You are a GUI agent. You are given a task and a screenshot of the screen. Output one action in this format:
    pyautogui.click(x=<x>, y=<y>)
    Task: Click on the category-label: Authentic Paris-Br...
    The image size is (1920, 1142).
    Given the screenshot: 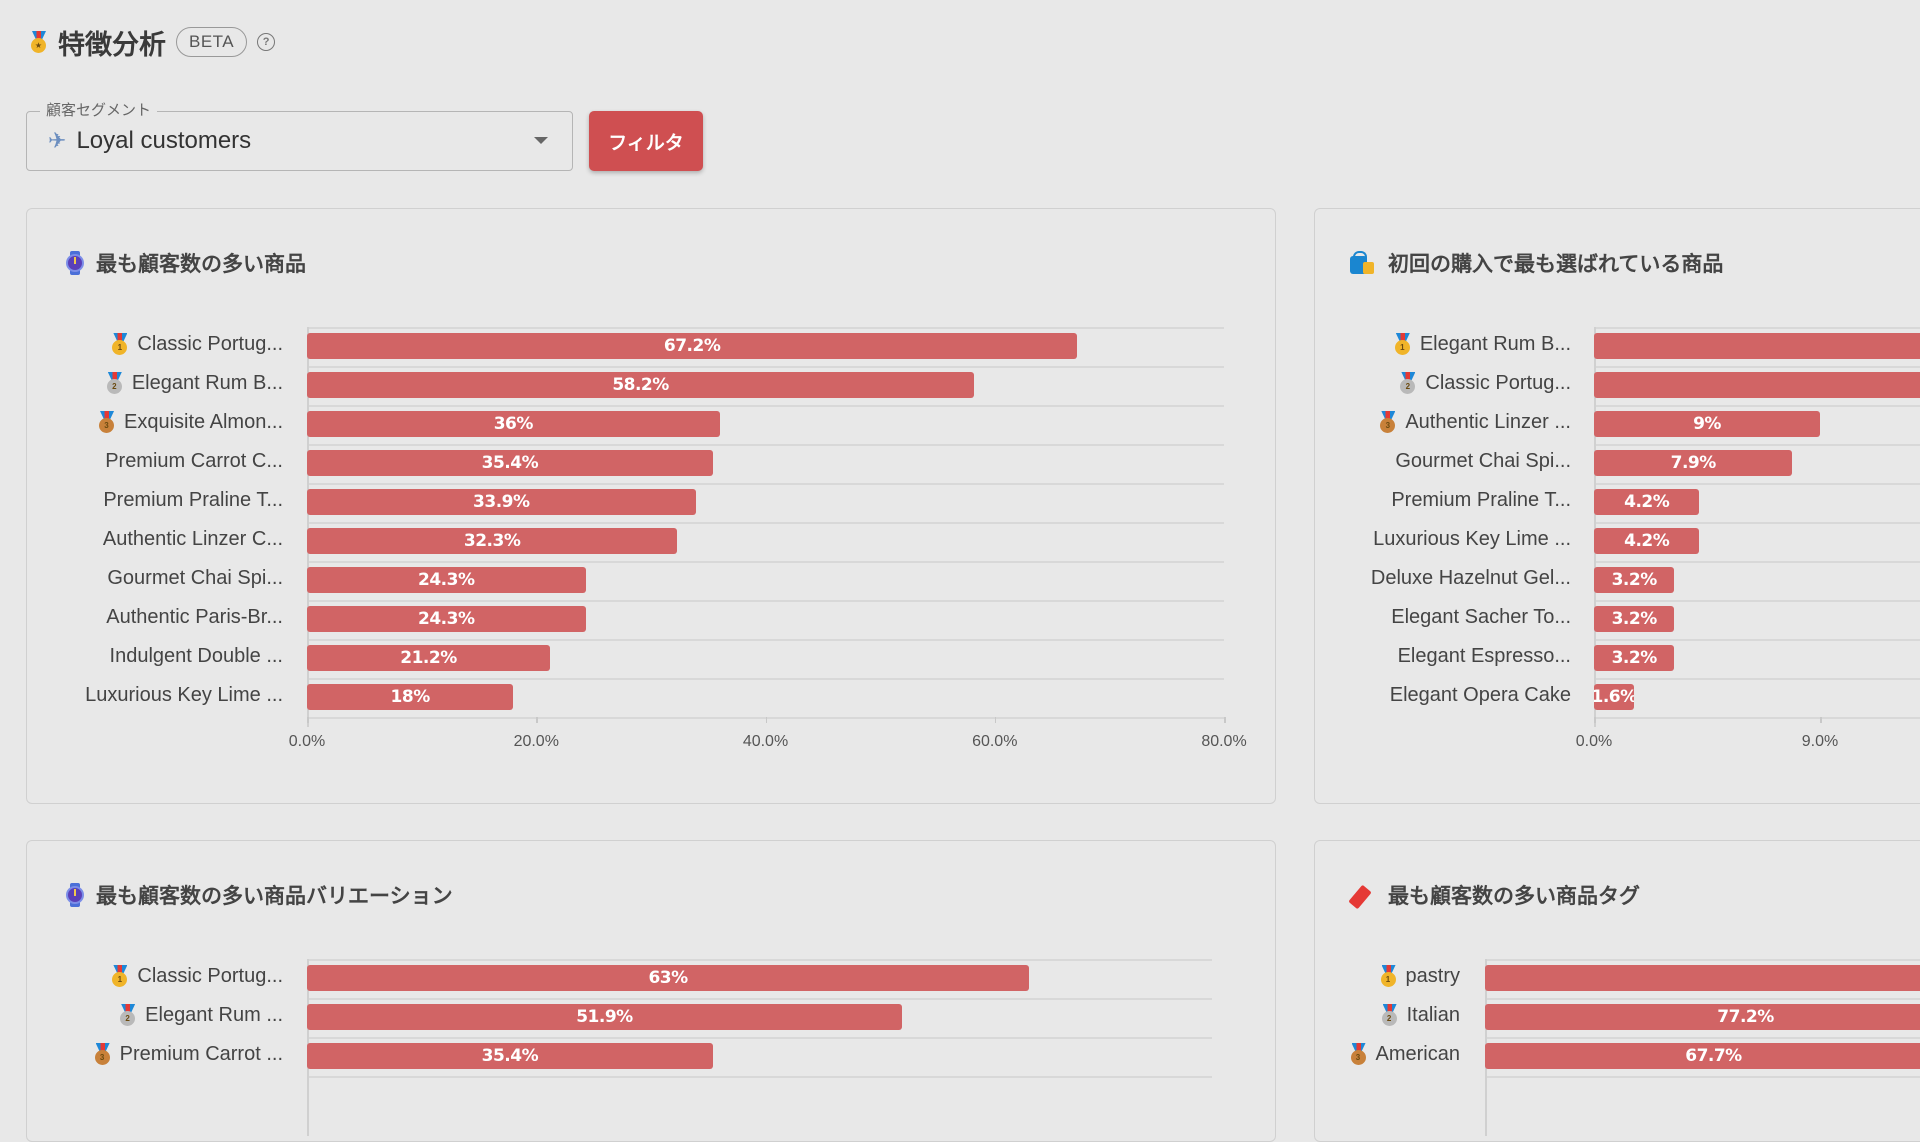 What is the action you would take?
    pyautogui.click(x=194, y=617)
    